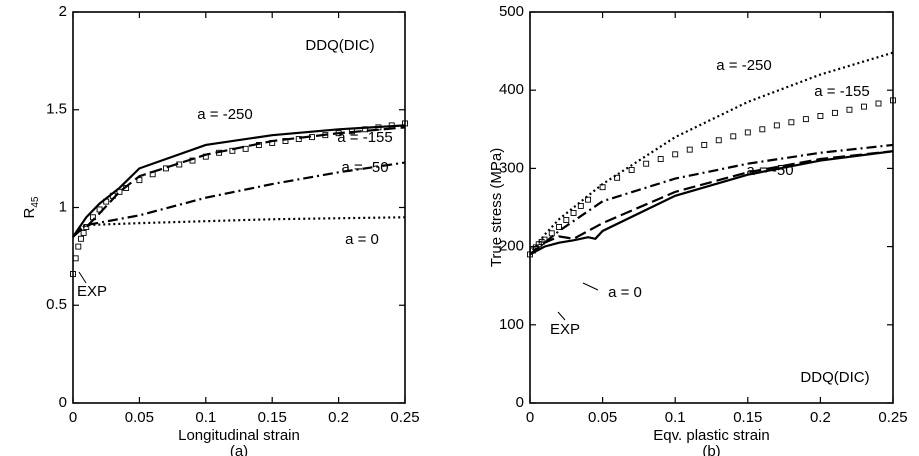  Describe the element at coordinates (239, 435) in the screenshot. I see `x-axis-label: Longitudinal strain` at that location.